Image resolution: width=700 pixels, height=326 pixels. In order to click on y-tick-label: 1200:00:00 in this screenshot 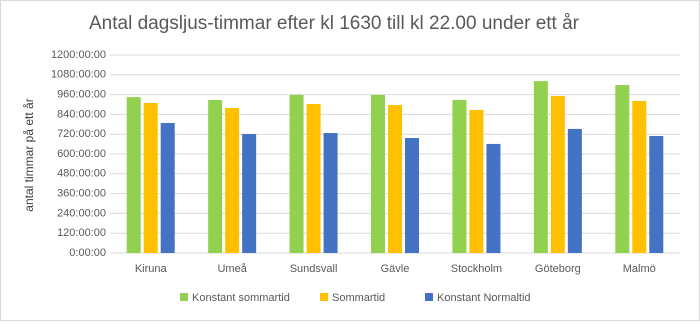, I will do `click(78, 55)`.